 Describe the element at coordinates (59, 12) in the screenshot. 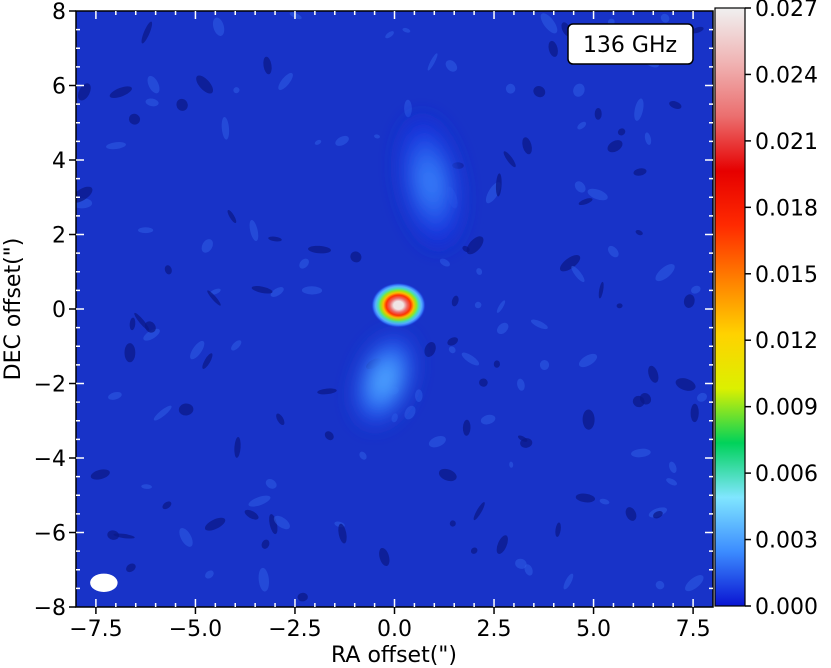

I see `y-tick-label: 8` at that location.